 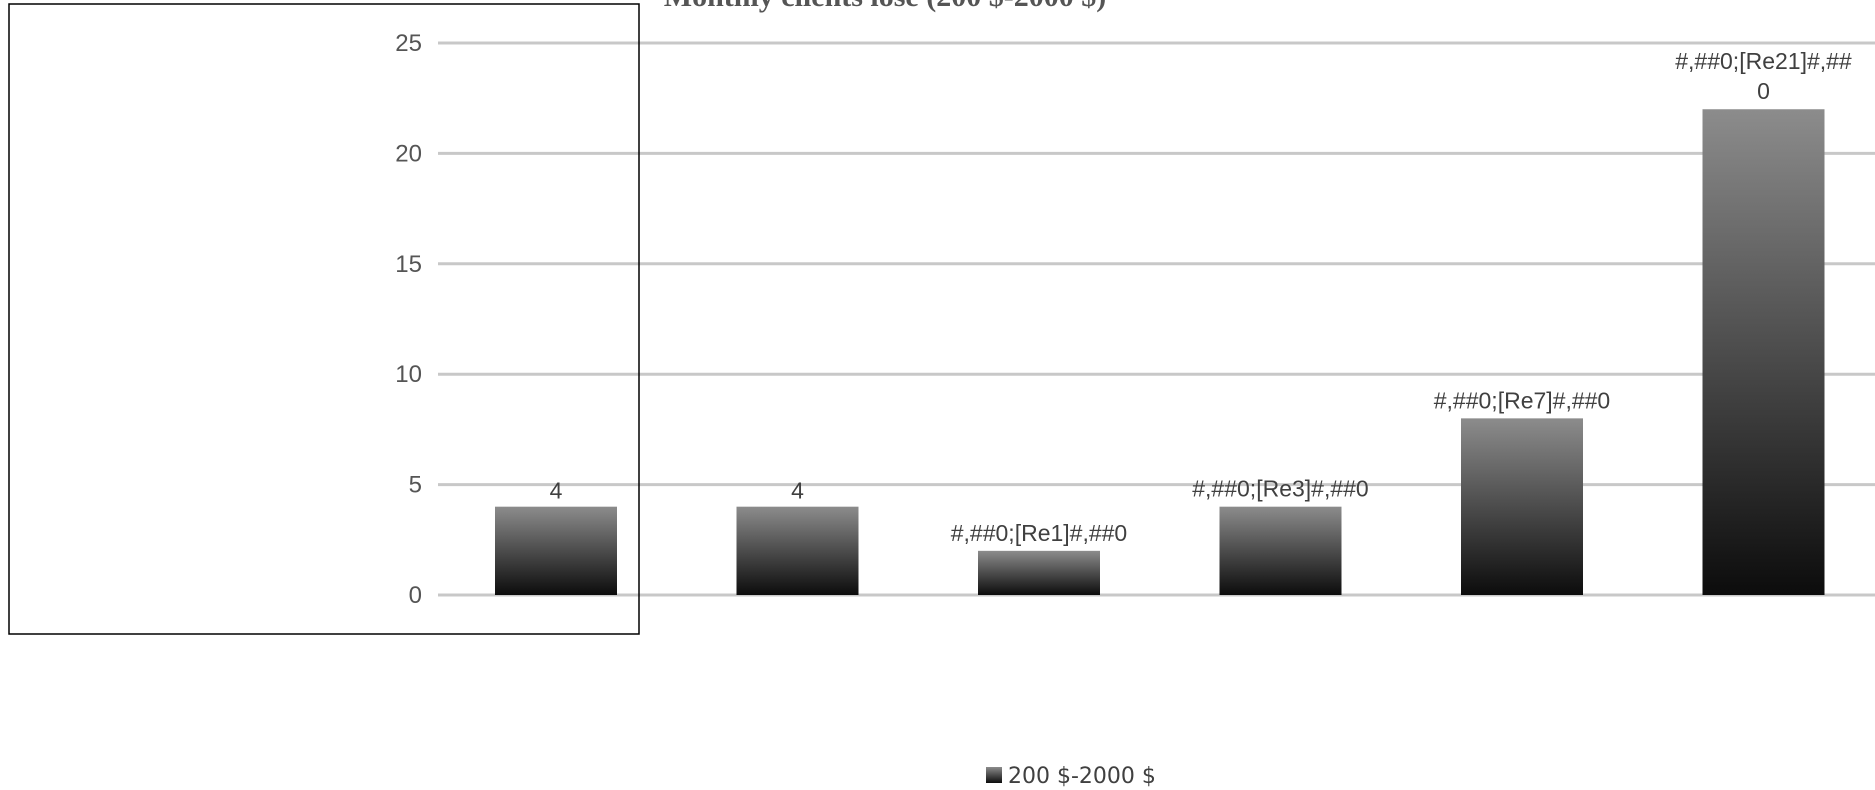 I want to click on chart-title: Monthly clients lose (200 $-2000 $), so click(x=885, y=6).